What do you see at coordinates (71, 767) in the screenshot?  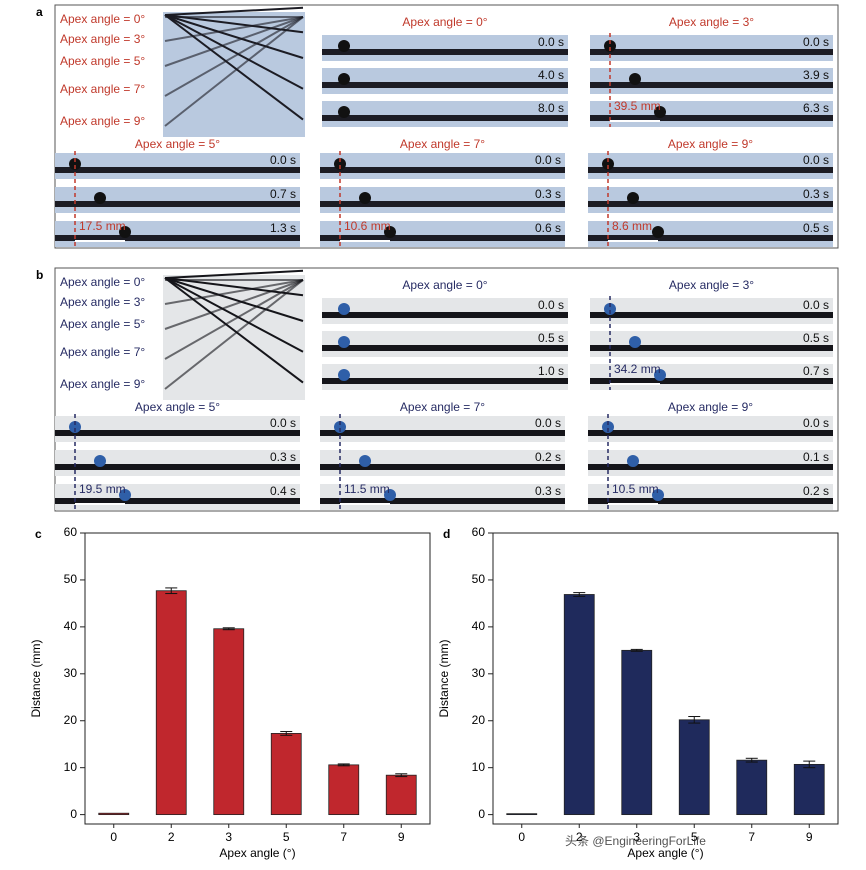 I see `y-tick-label: 10` at bounding box center [71, 767].